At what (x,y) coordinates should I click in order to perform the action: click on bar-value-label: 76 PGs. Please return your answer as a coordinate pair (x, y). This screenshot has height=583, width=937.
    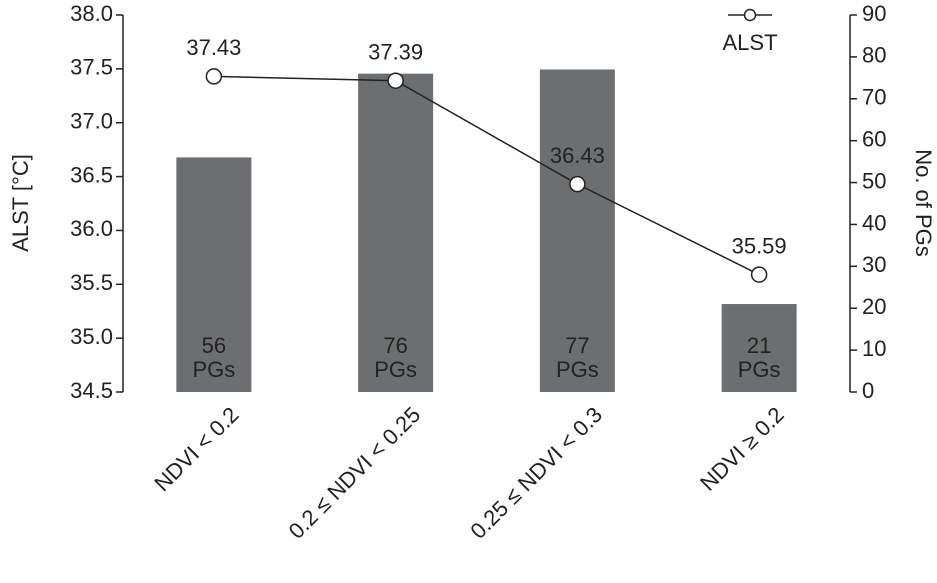
    Looking at the image, I should click on (396, 357).